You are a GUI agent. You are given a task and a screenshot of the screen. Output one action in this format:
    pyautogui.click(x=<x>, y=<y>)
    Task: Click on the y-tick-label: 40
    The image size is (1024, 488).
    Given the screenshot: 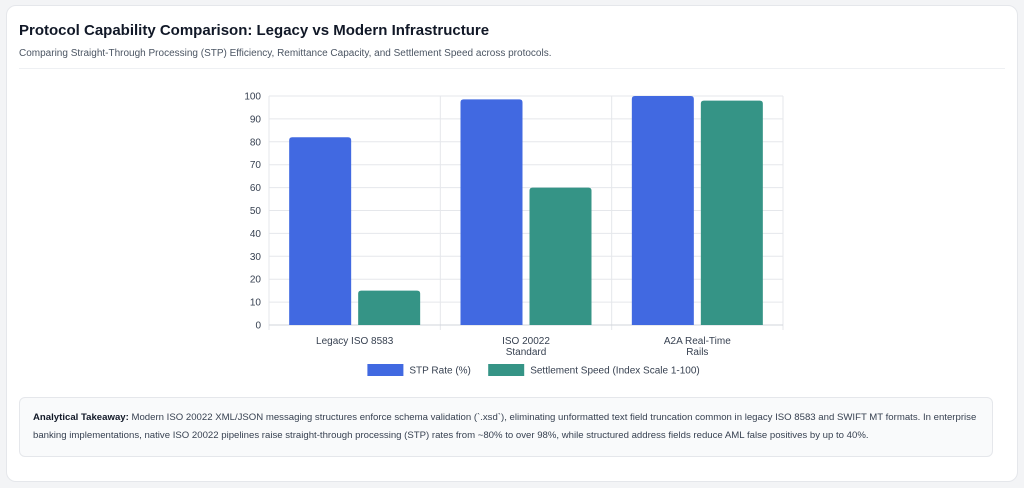 What is the action you would take?
    pyautogui.click(x=256, y=234)
    